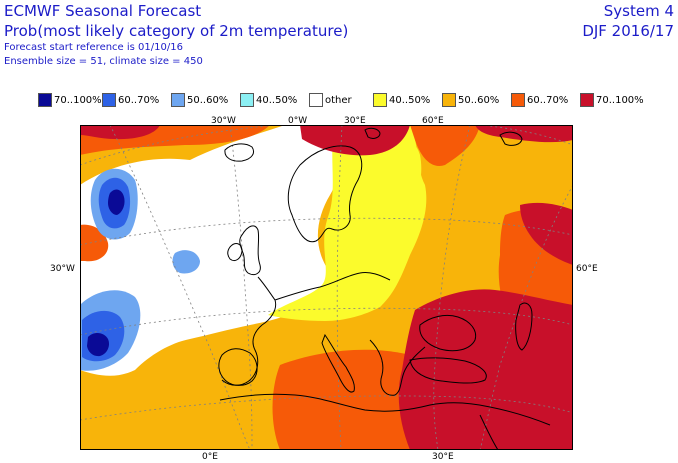 This screenshot has width=678, height=463. I want to click on legend-item-warm-60-70: 60..70%, so click(539, 100).